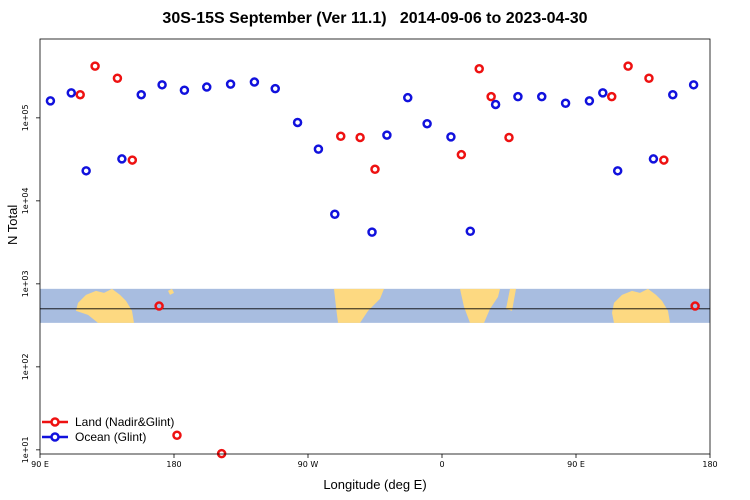 This screenshot has width=750, height=500. Describe the element at coordinates (441, 464) in the screenshot. I see `x-tick-label: 0` at that location.